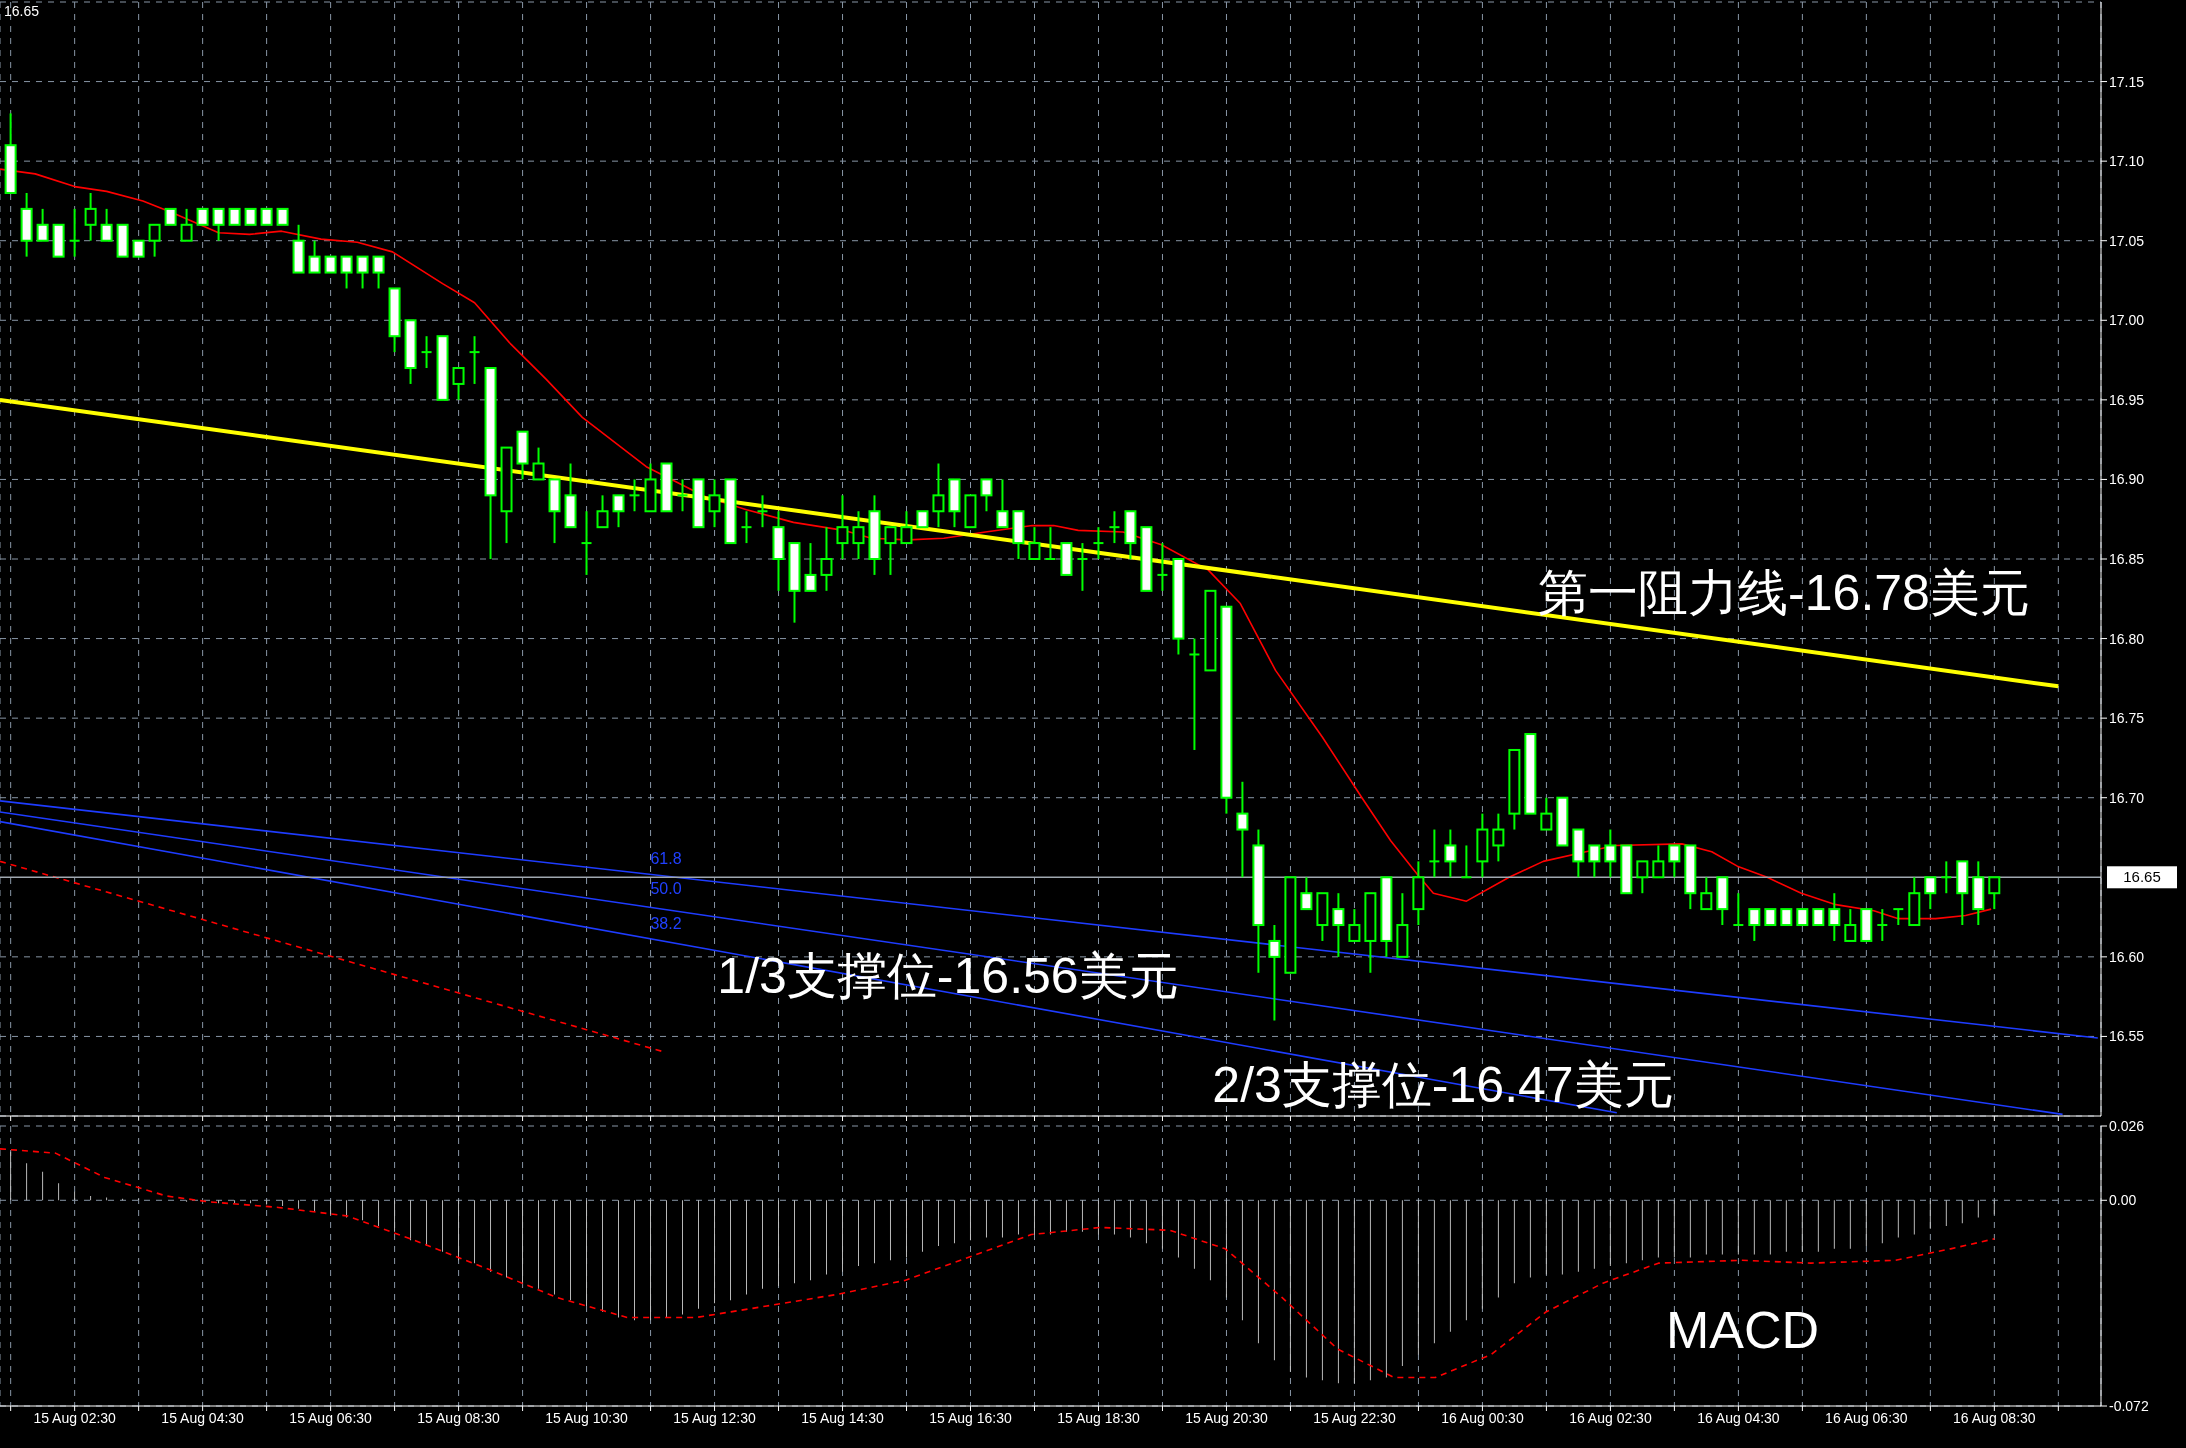 The width and height of the screenshot is (2186, 1448). What do you see at coordinates (1994, 1417) in the screenshot?
I see `x-tick-label: 16 Aug 08:30` at bounding box center [1994, 1417].